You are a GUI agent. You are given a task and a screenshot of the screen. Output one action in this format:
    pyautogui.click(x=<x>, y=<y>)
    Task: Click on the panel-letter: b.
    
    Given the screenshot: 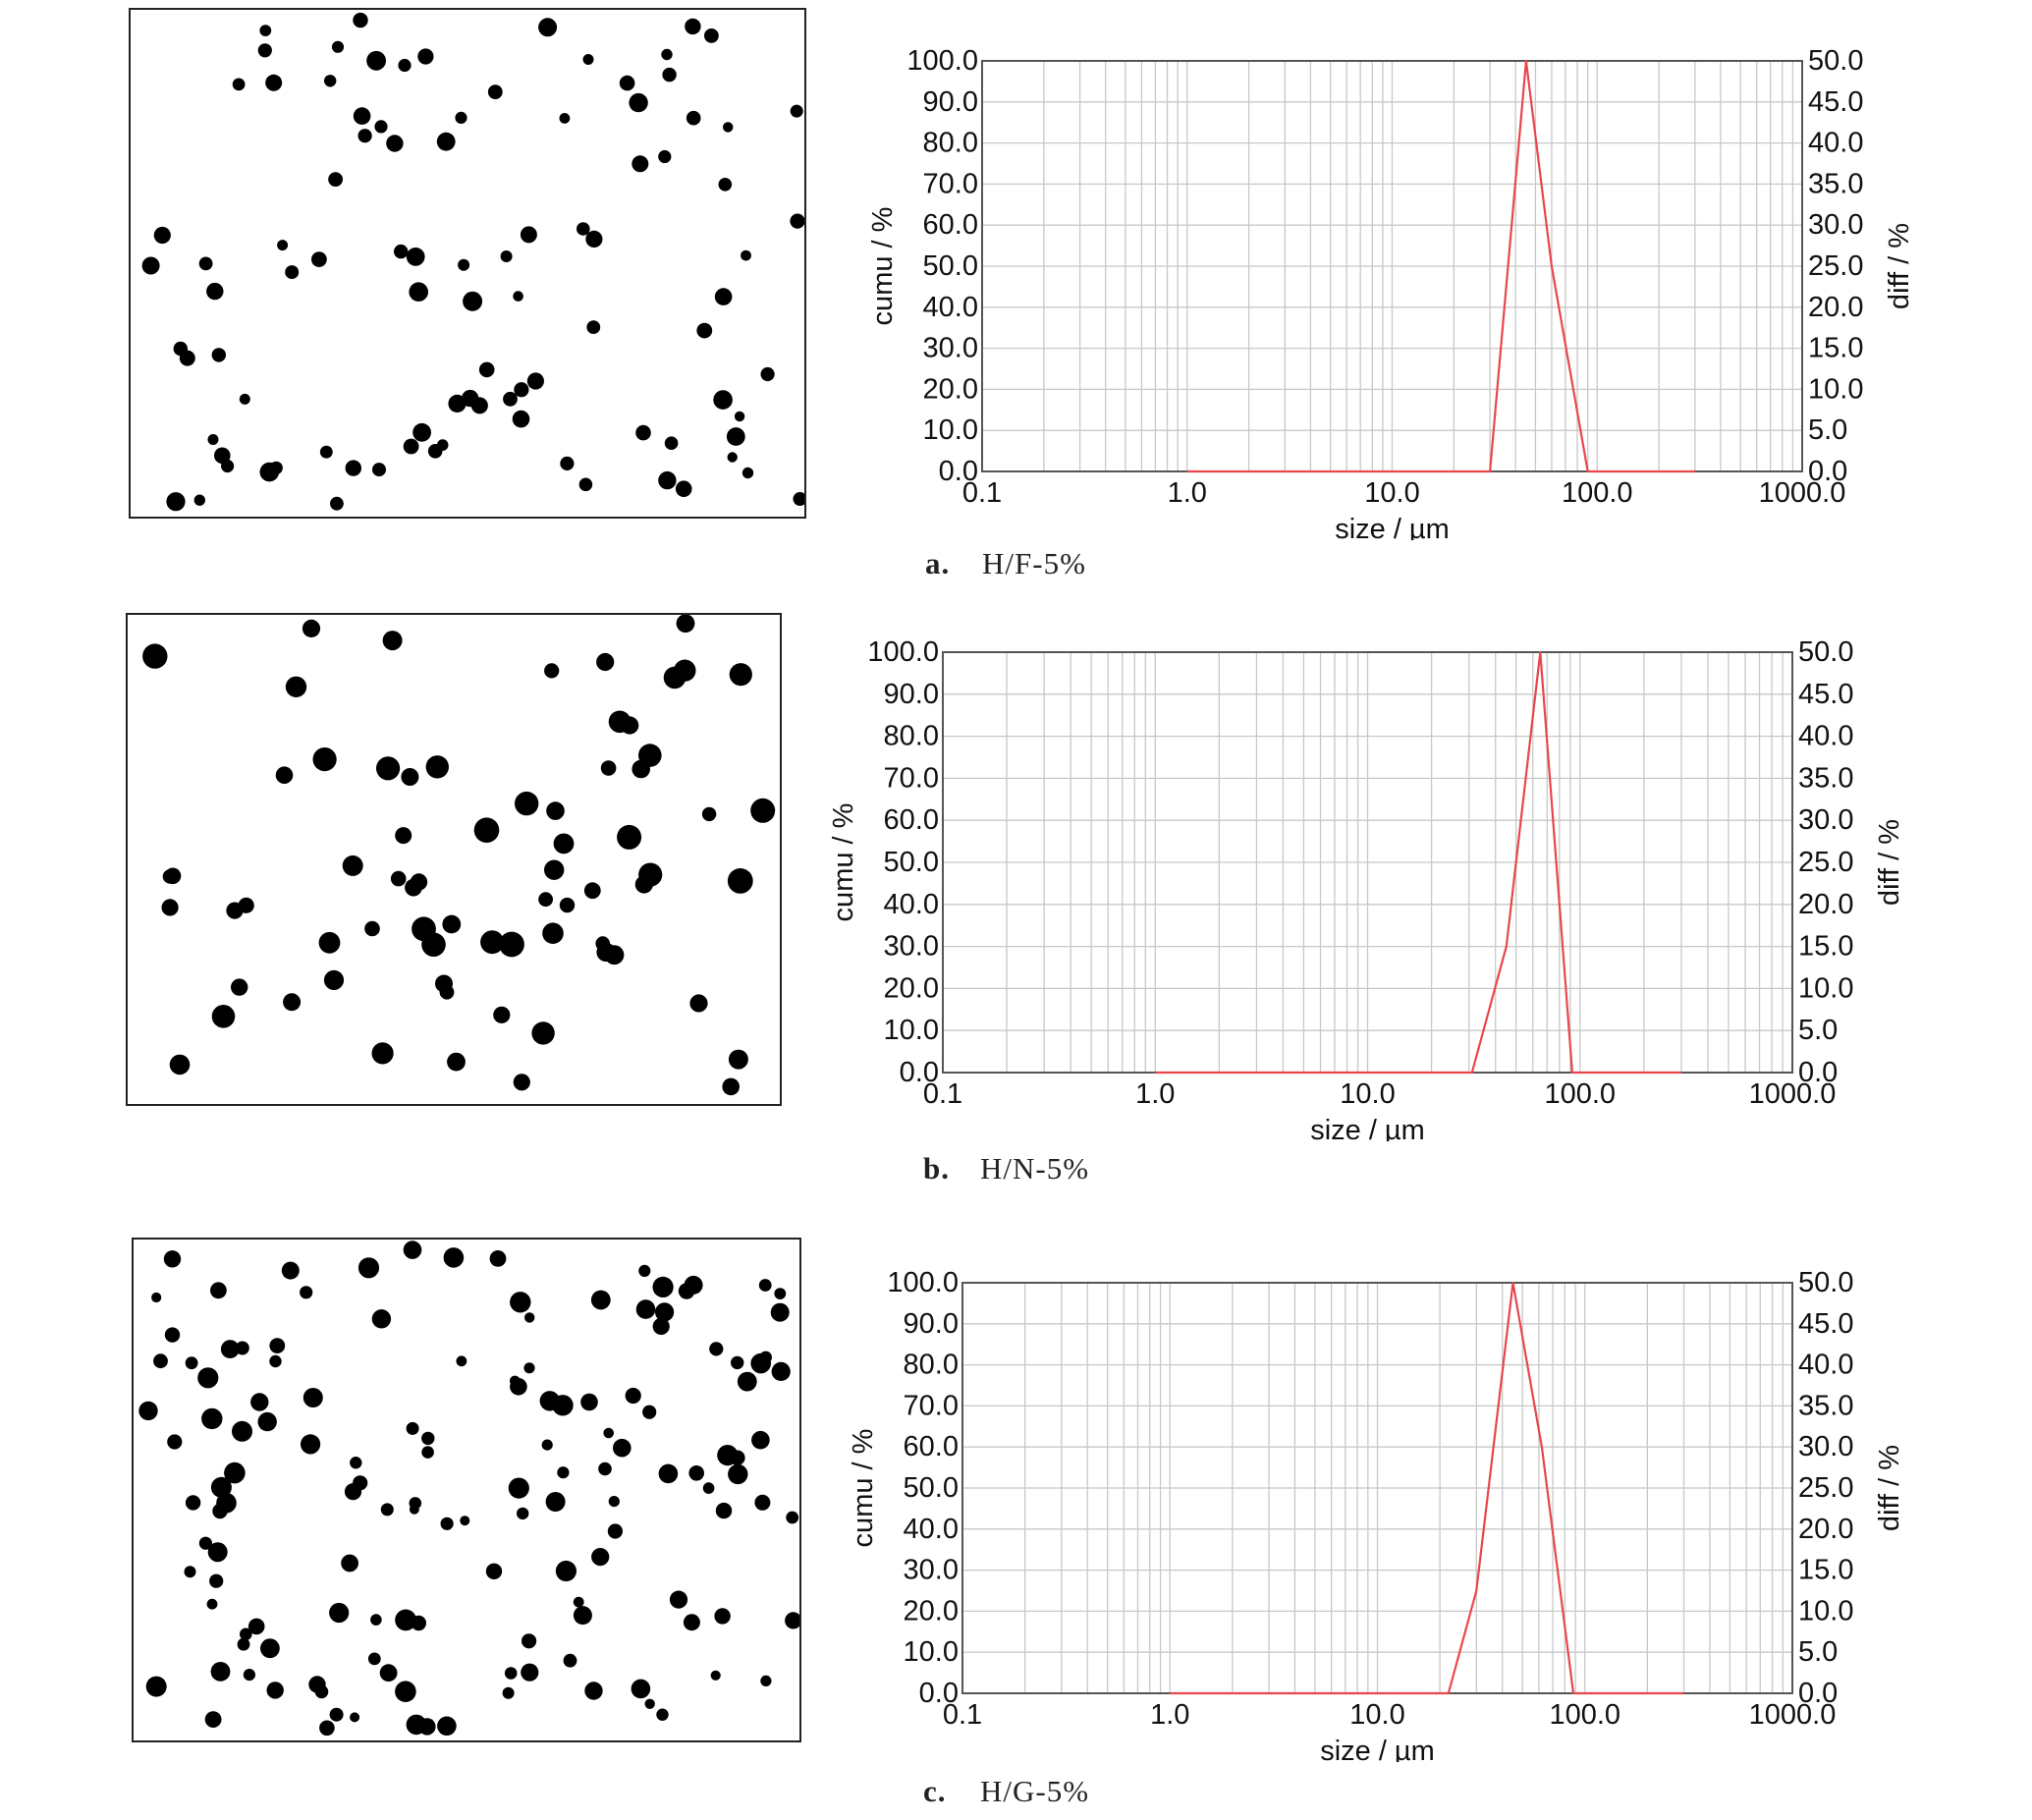 What is the action you would take?
    pyautogui.click(x=937, y=1168)
    